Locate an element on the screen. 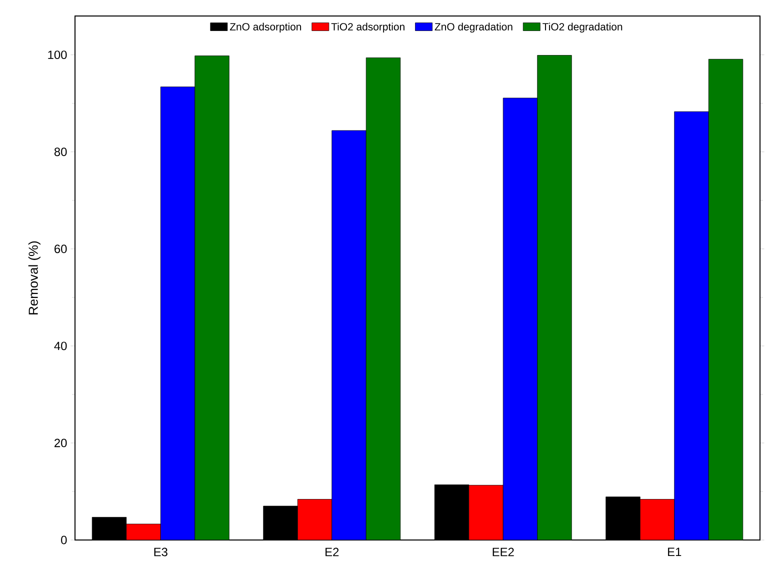 The height and width of the screenshot is (570, 769). y-axis-title: Removal (%) is located at coordinates (34, 277).